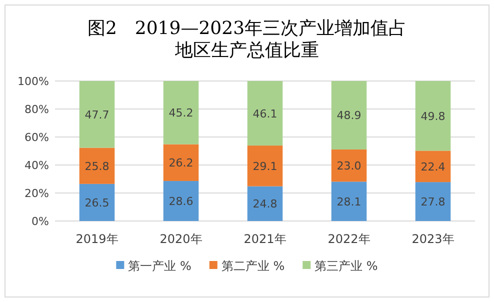  I want to click on data-label: 27.8, so click(433, 202).